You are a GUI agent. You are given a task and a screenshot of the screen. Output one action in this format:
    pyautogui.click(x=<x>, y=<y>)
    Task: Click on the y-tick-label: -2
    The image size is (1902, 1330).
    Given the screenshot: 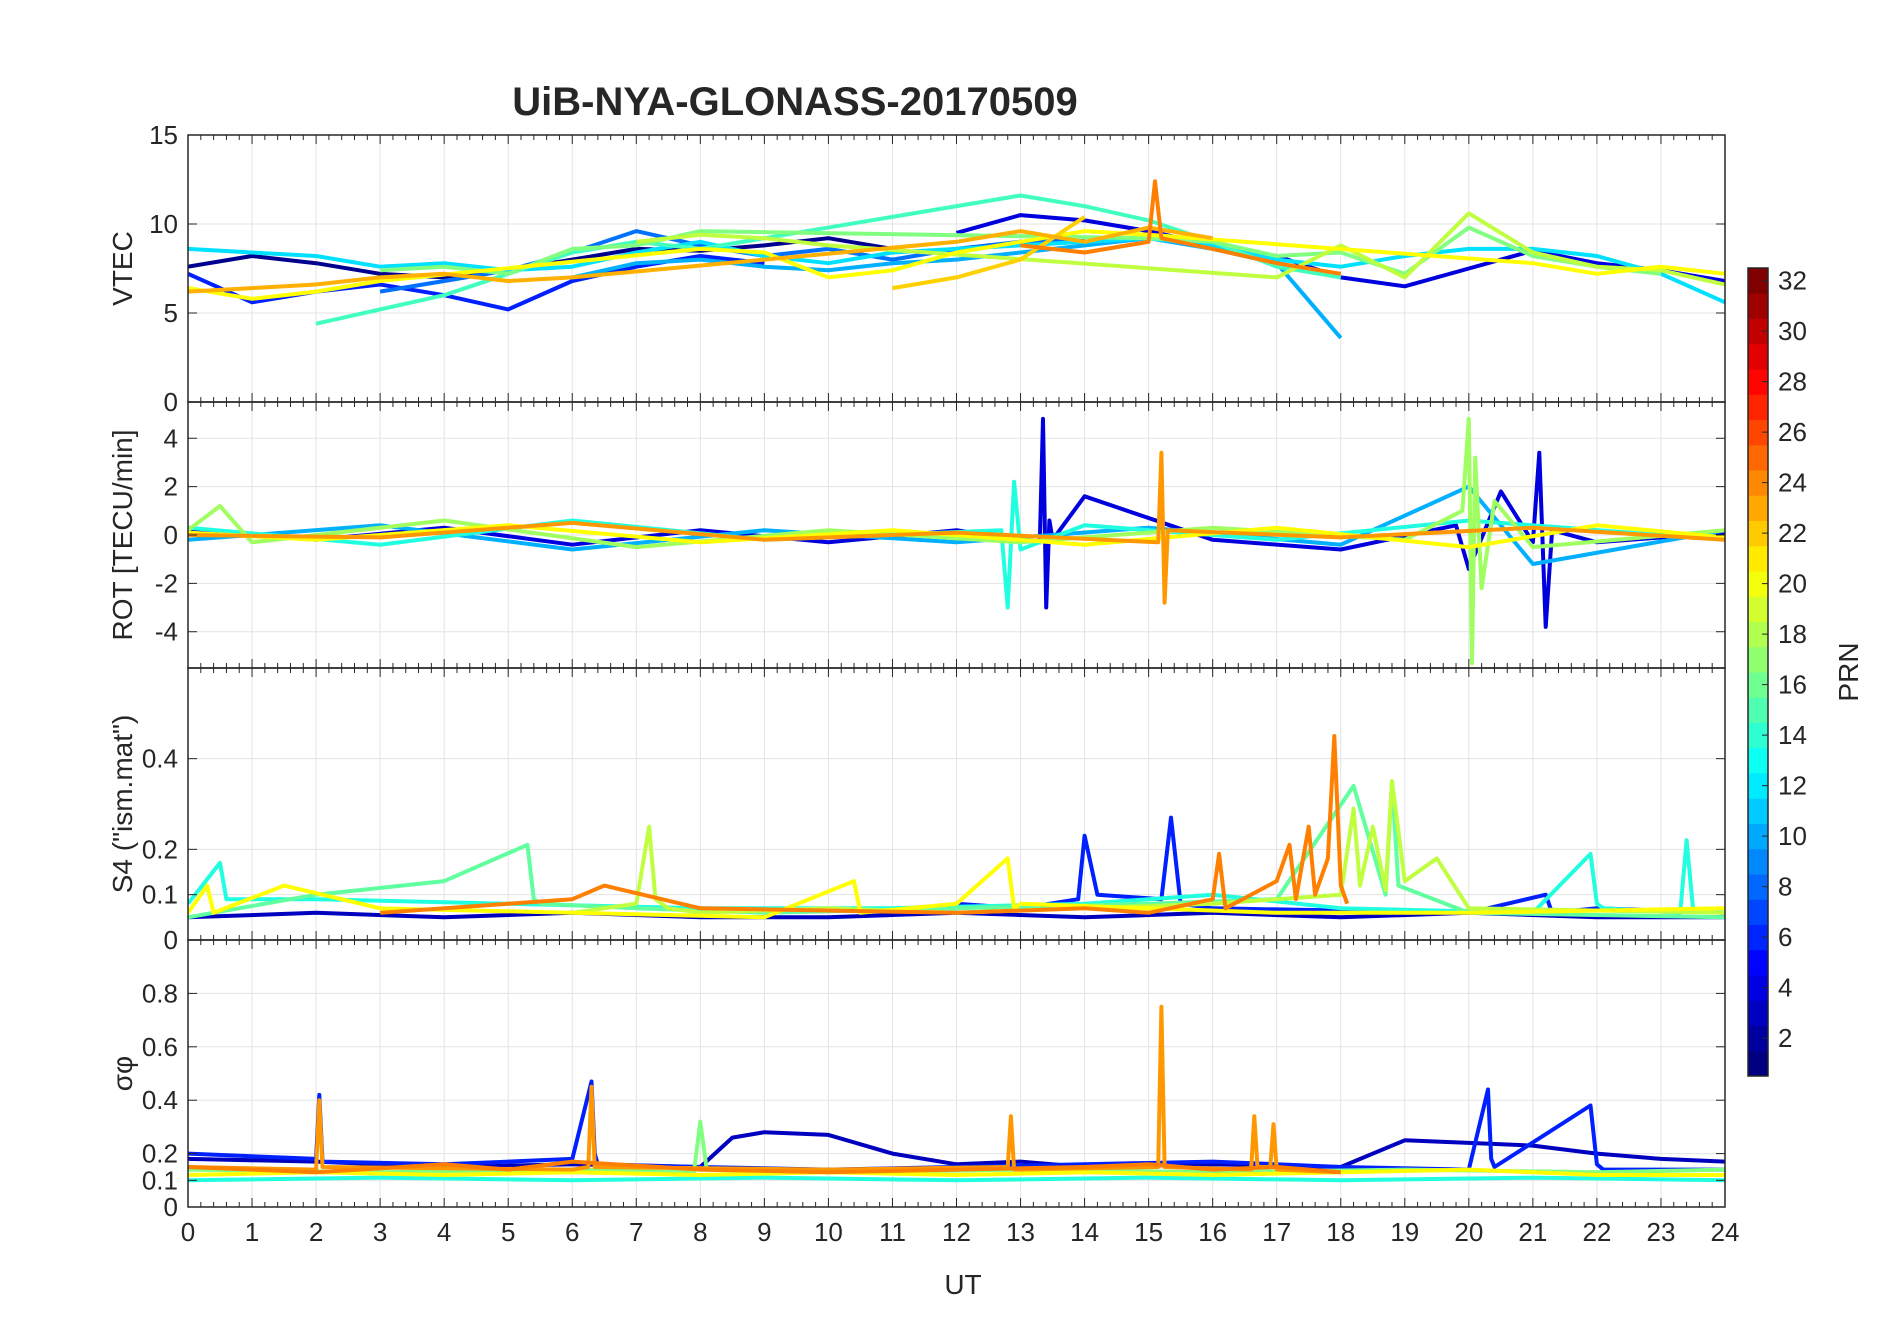 What is the action you would take?
    pyautogui.click(x=166, y=583)
    